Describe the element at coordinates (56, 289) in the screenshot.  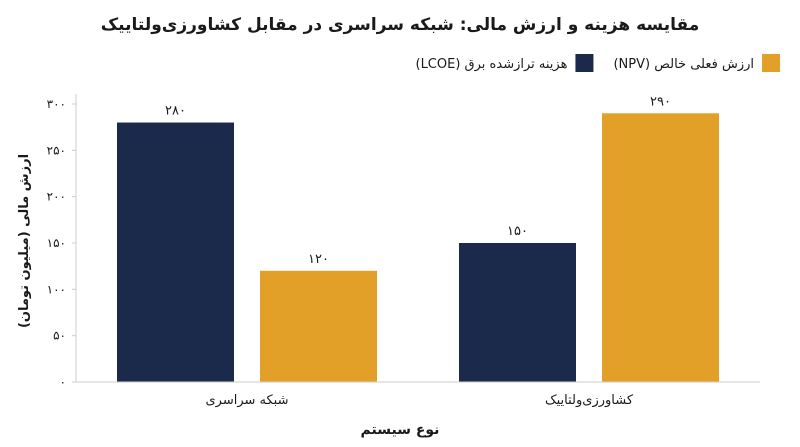
I see `y-tick-label: ۱۰۰` at that location.